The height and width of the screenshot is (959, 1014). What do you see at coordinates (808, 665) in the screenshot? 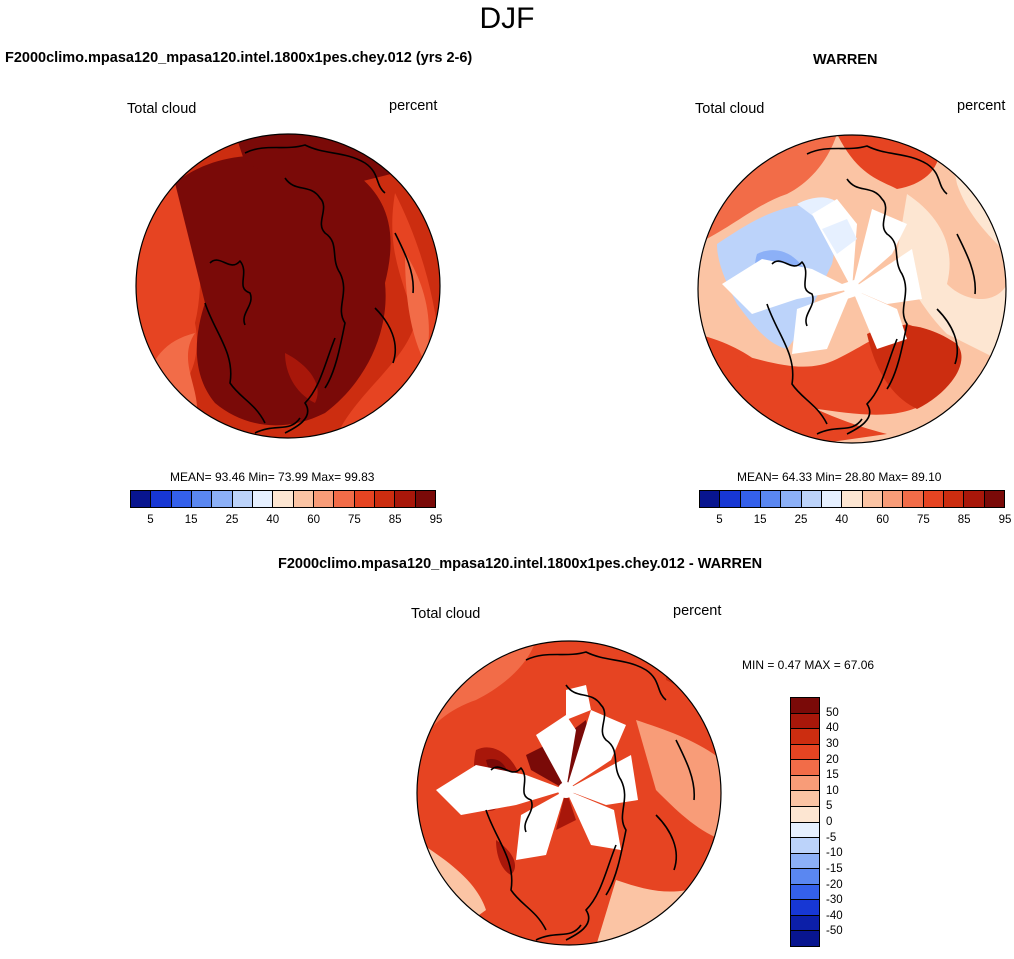
I see `panel3-stats: MIN = 0.47 MAX = 67.06` at bounding box center [808, 665].